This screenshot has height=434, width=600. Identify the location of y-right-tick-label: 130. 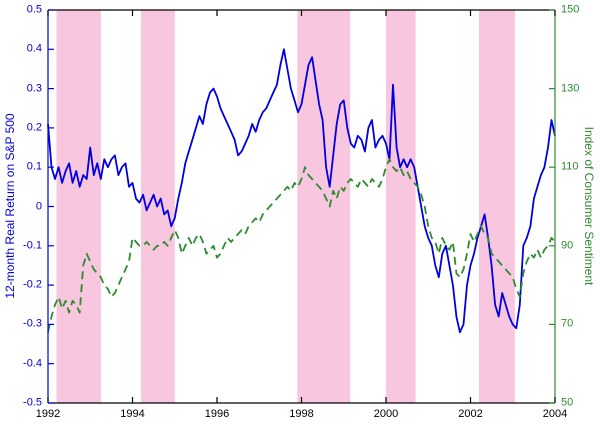
(570, 88).